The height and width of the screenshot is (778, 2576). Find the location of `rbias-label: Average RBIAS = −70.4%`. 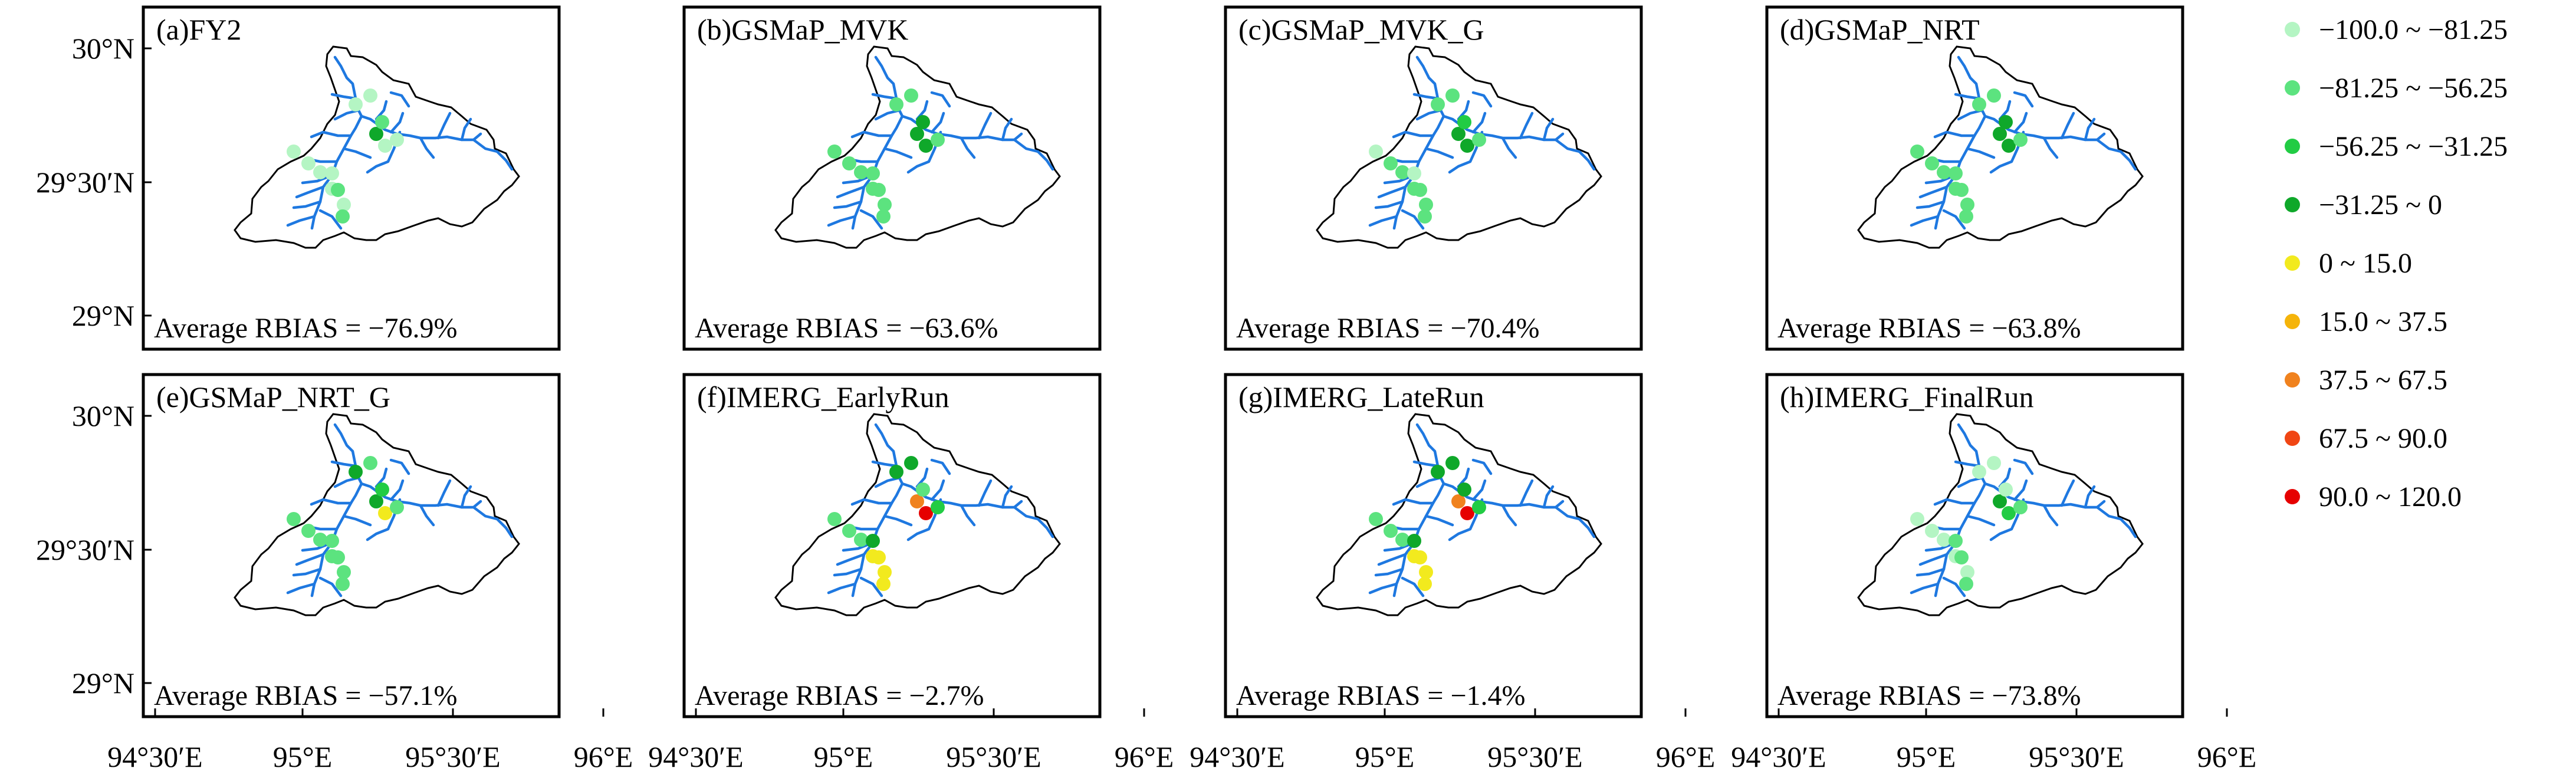

rbias-label: Average RBIAS = −70.4% is located at coordinates (1388, 328).